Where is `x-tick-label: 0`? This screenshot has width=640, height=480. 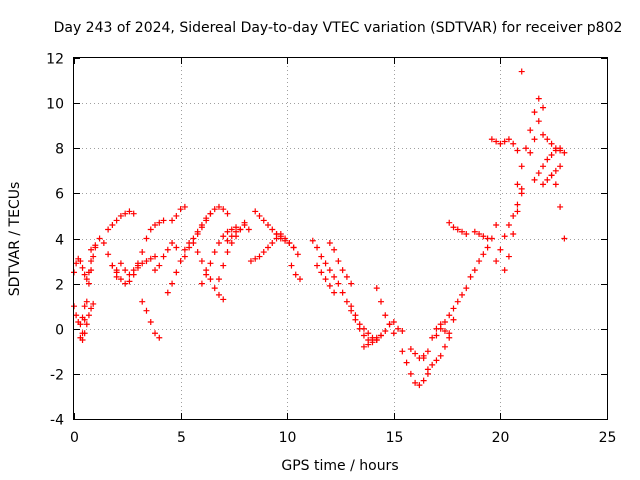 x-tick-label: 0 is located at coordinates (74, 438).